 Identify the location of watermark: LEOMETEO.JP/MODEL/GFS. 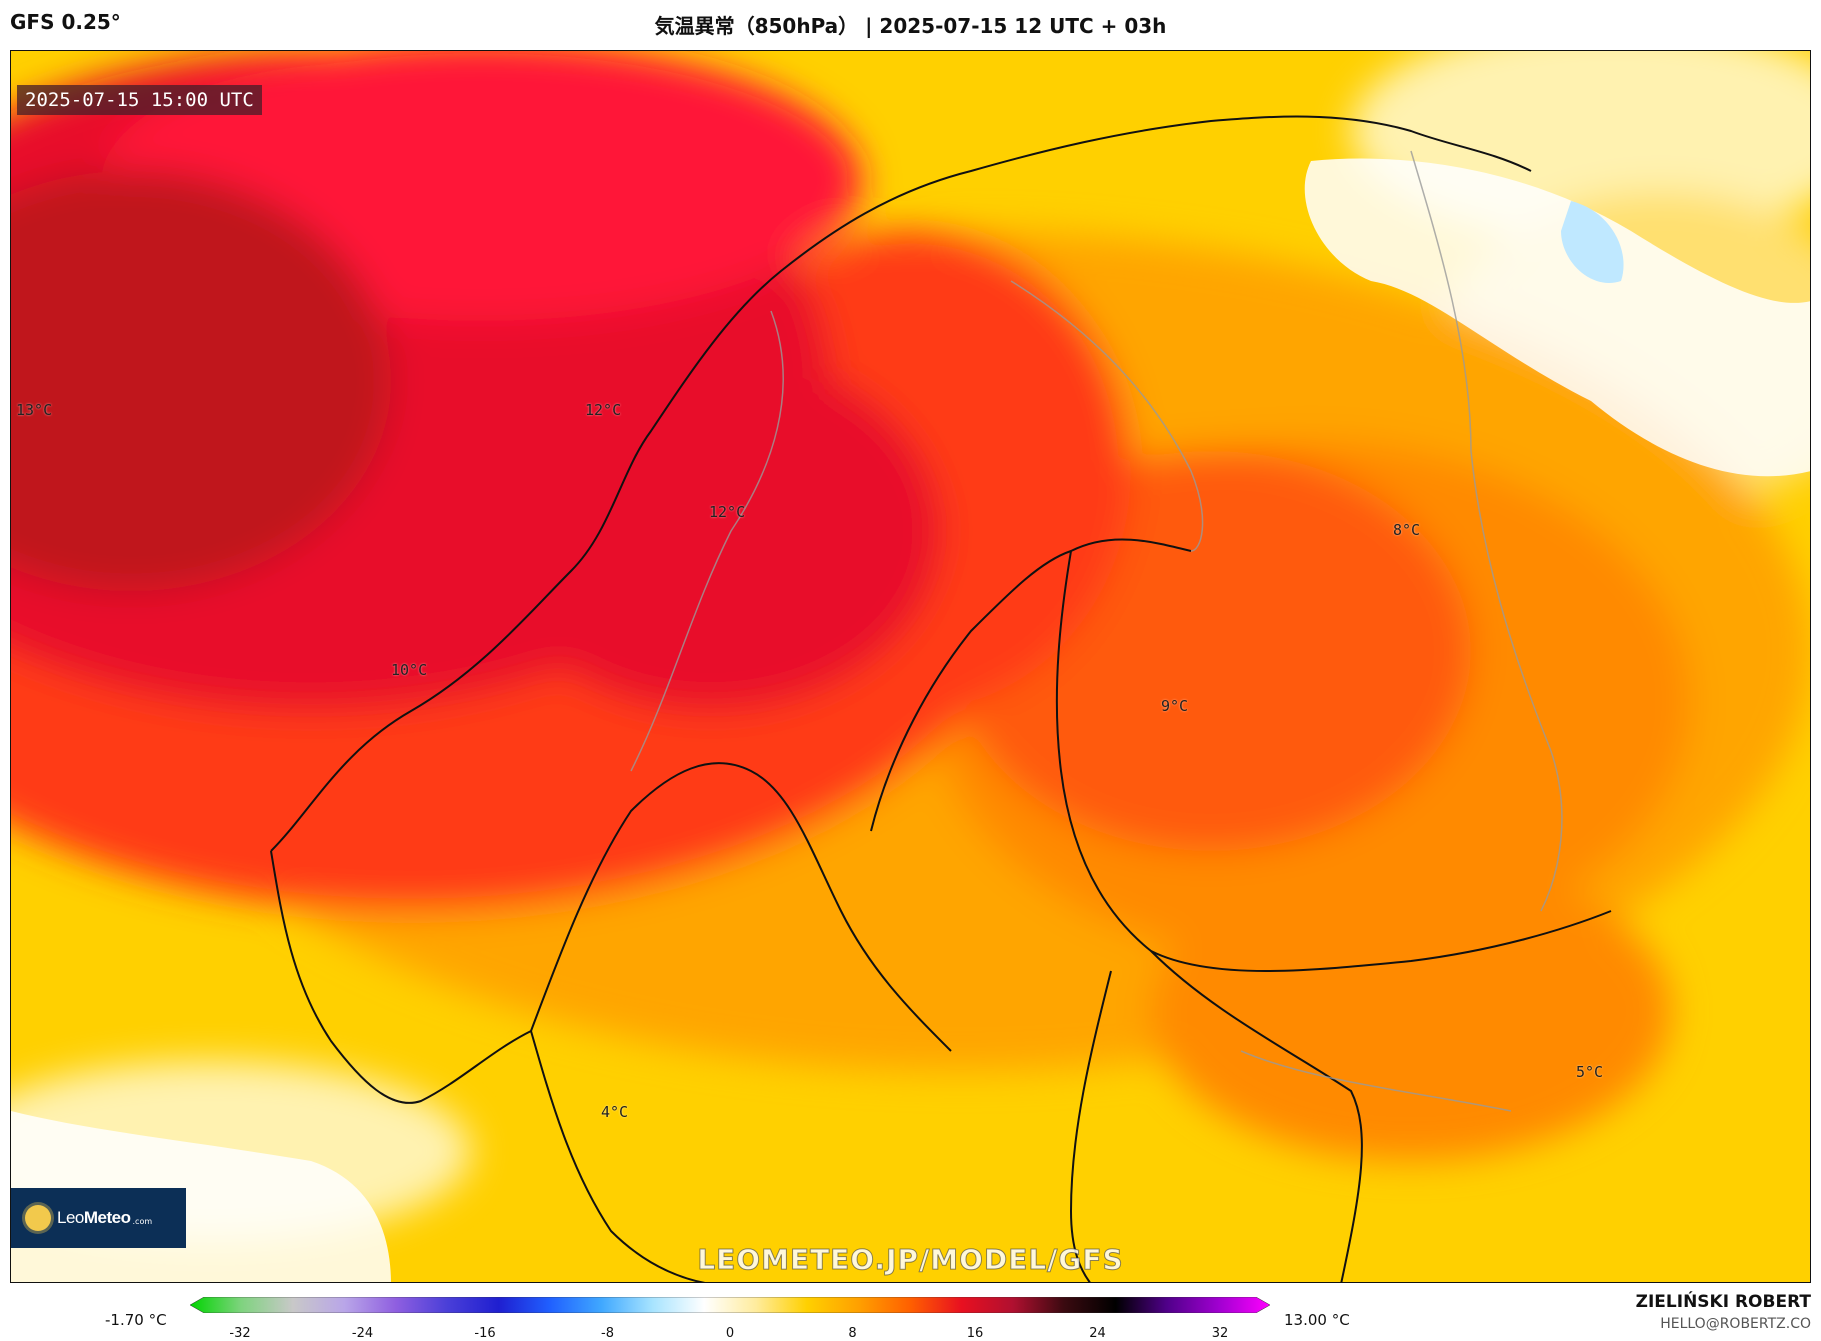
(910, 1260).